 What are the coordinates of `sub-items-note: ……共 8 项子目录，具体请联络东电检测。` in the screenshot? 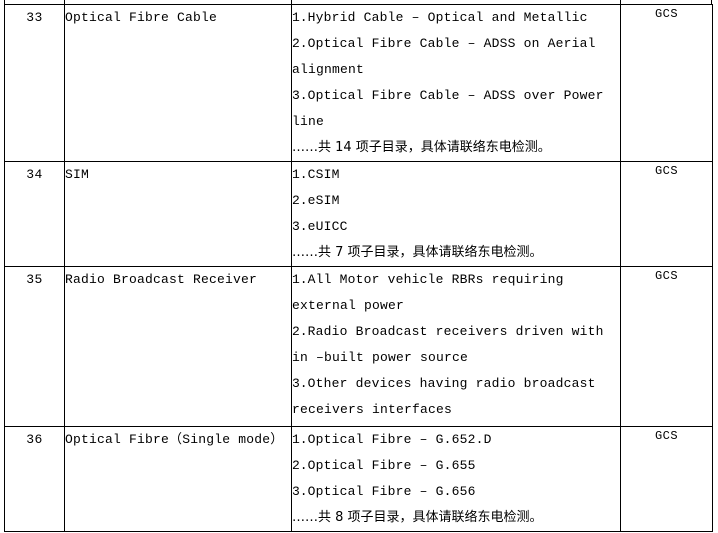 It's located at (417, 517).